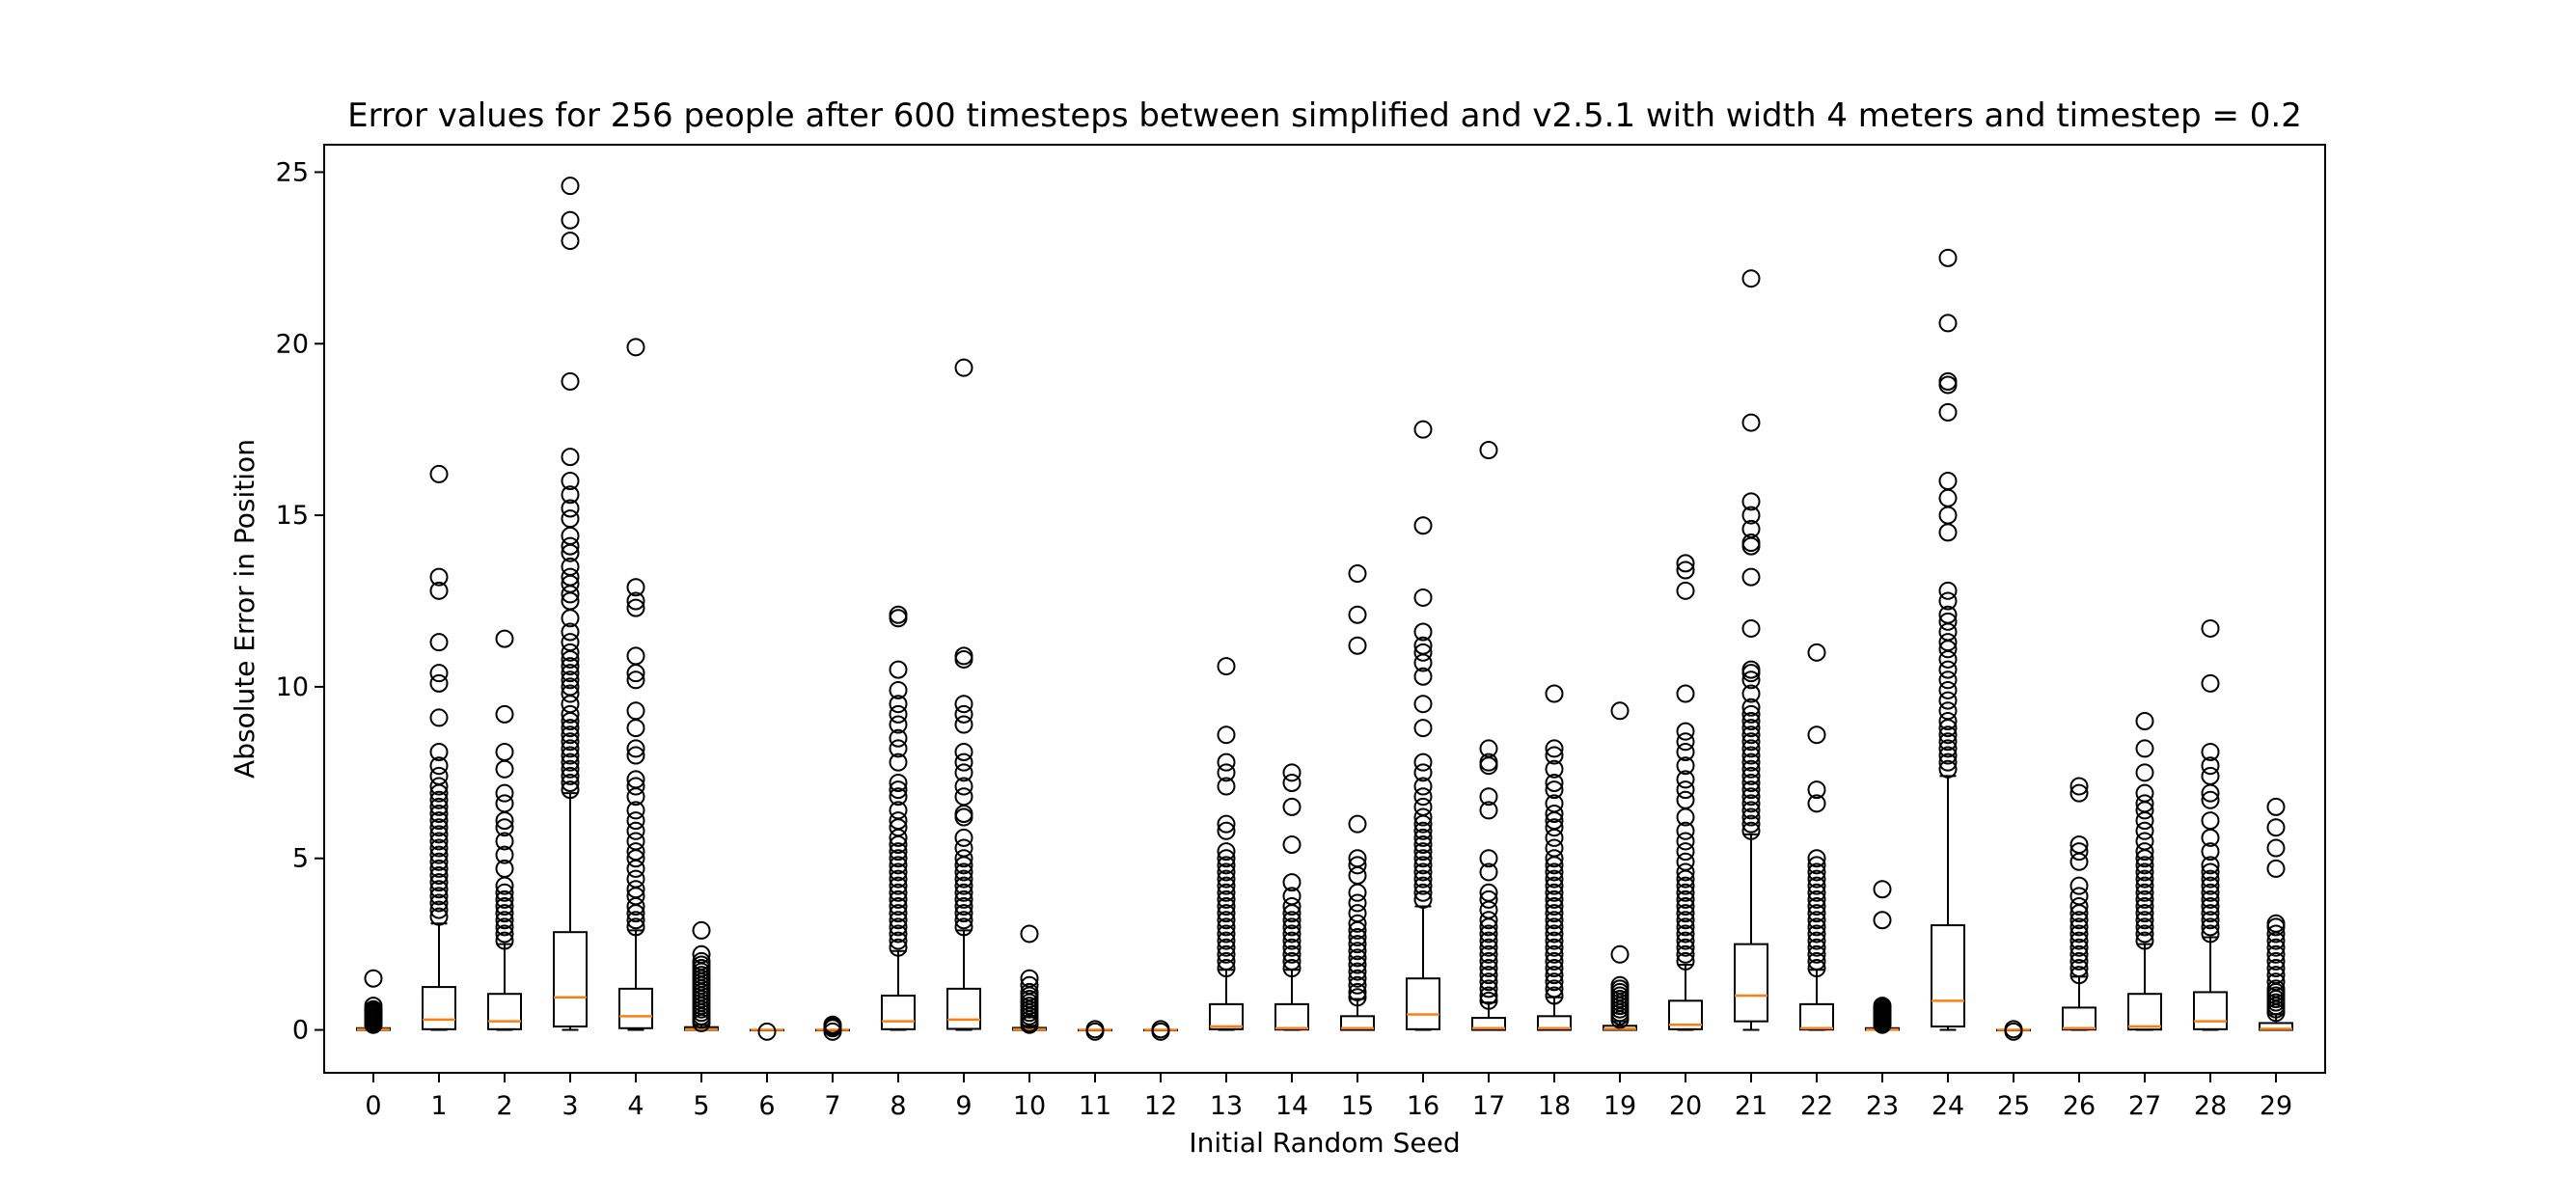 This screenshot has height=1204, width=2576. Describe the element at coordinates (1948, 1106) in the screenshot. I see `x-tick-label: 24` at that location.